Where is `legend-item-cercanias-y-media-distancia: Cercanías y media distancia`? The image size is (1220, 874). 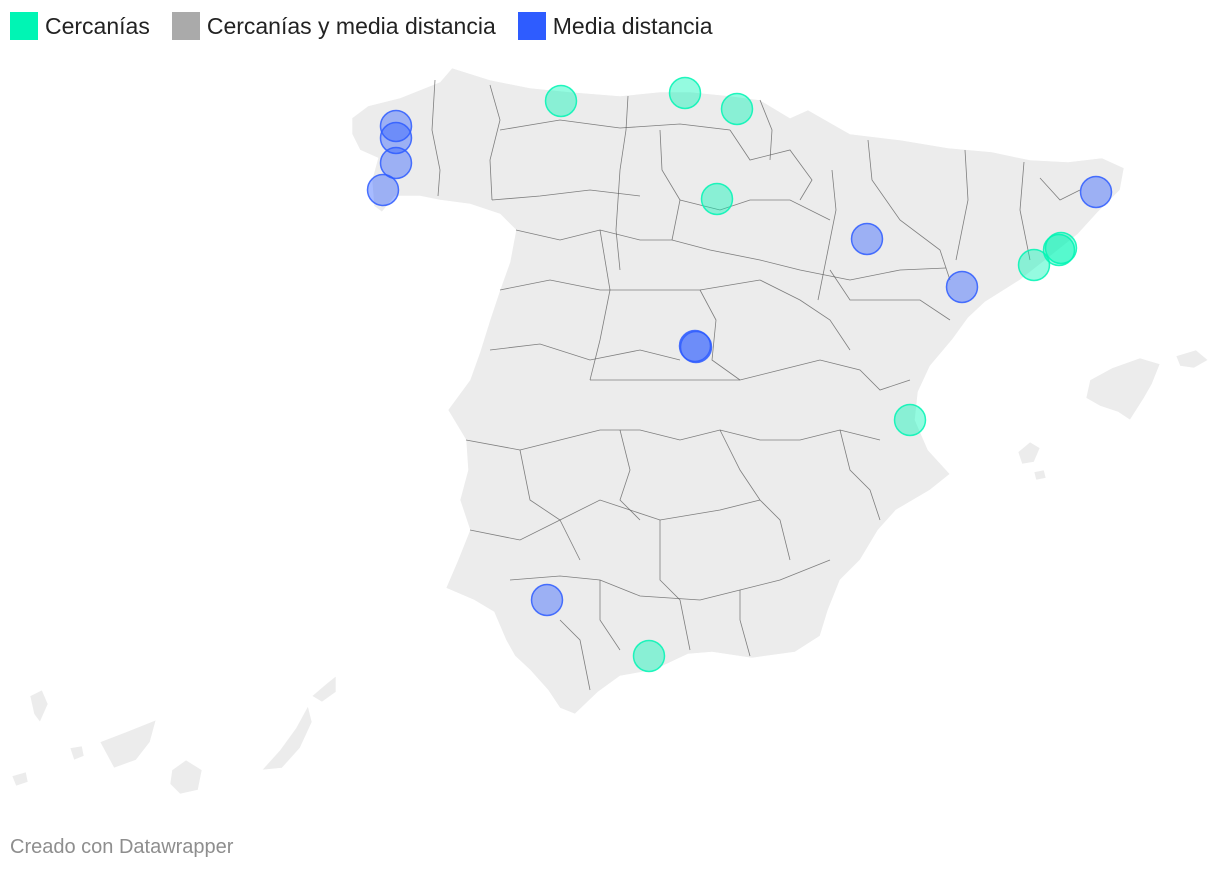
legend-item-cercanias-y-media-distancia: Cercanías y media distancia is located at coordinates (333, 26).